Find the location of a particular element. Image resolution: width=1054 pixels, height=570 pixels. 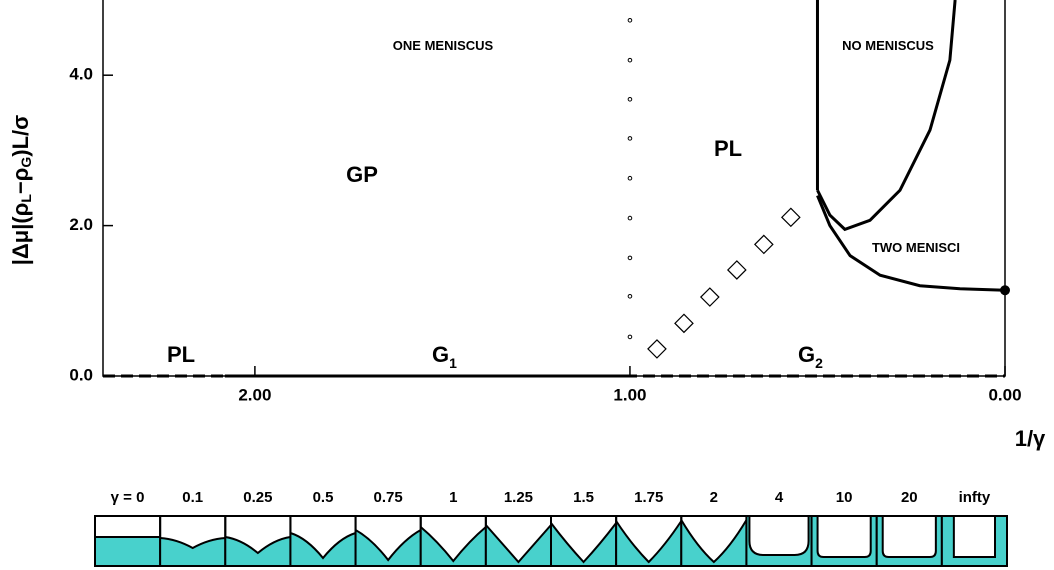

x-tick-label: 0.00 is located at coordinates (1004, 394).